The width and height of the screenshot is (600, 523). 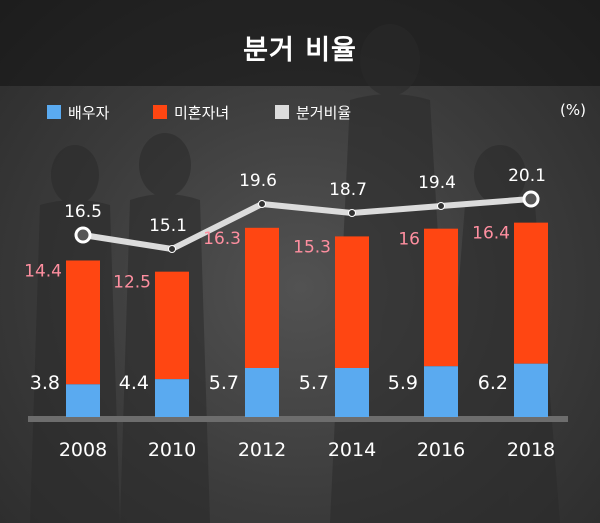 What do you see at coordinates (43, 271) in the screenshot?
I see `label-children-2008: 14.4` at bounding box center [43, 271].